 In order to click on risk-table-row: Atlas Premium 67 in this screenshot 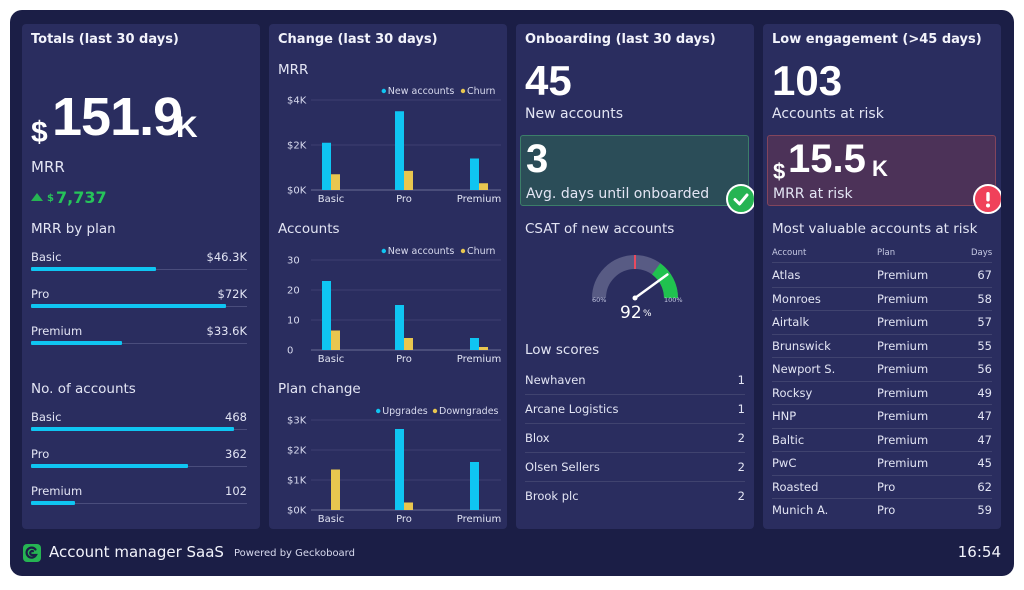, I will do `click(882, 275)`.